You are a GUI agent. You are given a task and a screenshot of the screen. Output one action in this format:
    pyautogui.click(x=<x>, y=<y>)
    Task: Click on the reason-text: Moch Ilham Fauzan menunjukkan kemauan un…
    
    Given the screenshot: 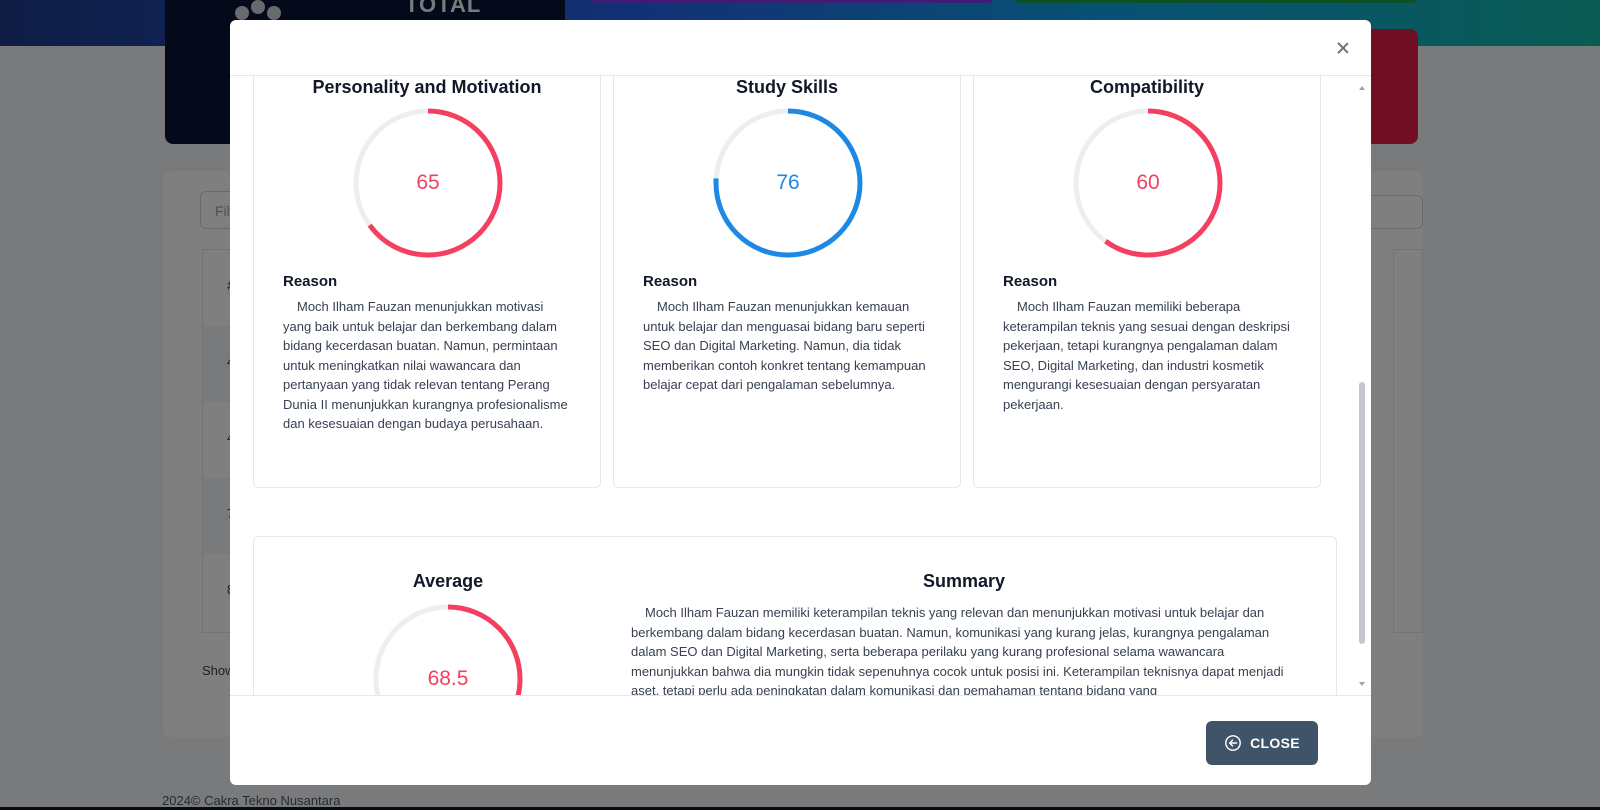 What is the action you would take?
    pyautogui.click(x=784, y=345)
    